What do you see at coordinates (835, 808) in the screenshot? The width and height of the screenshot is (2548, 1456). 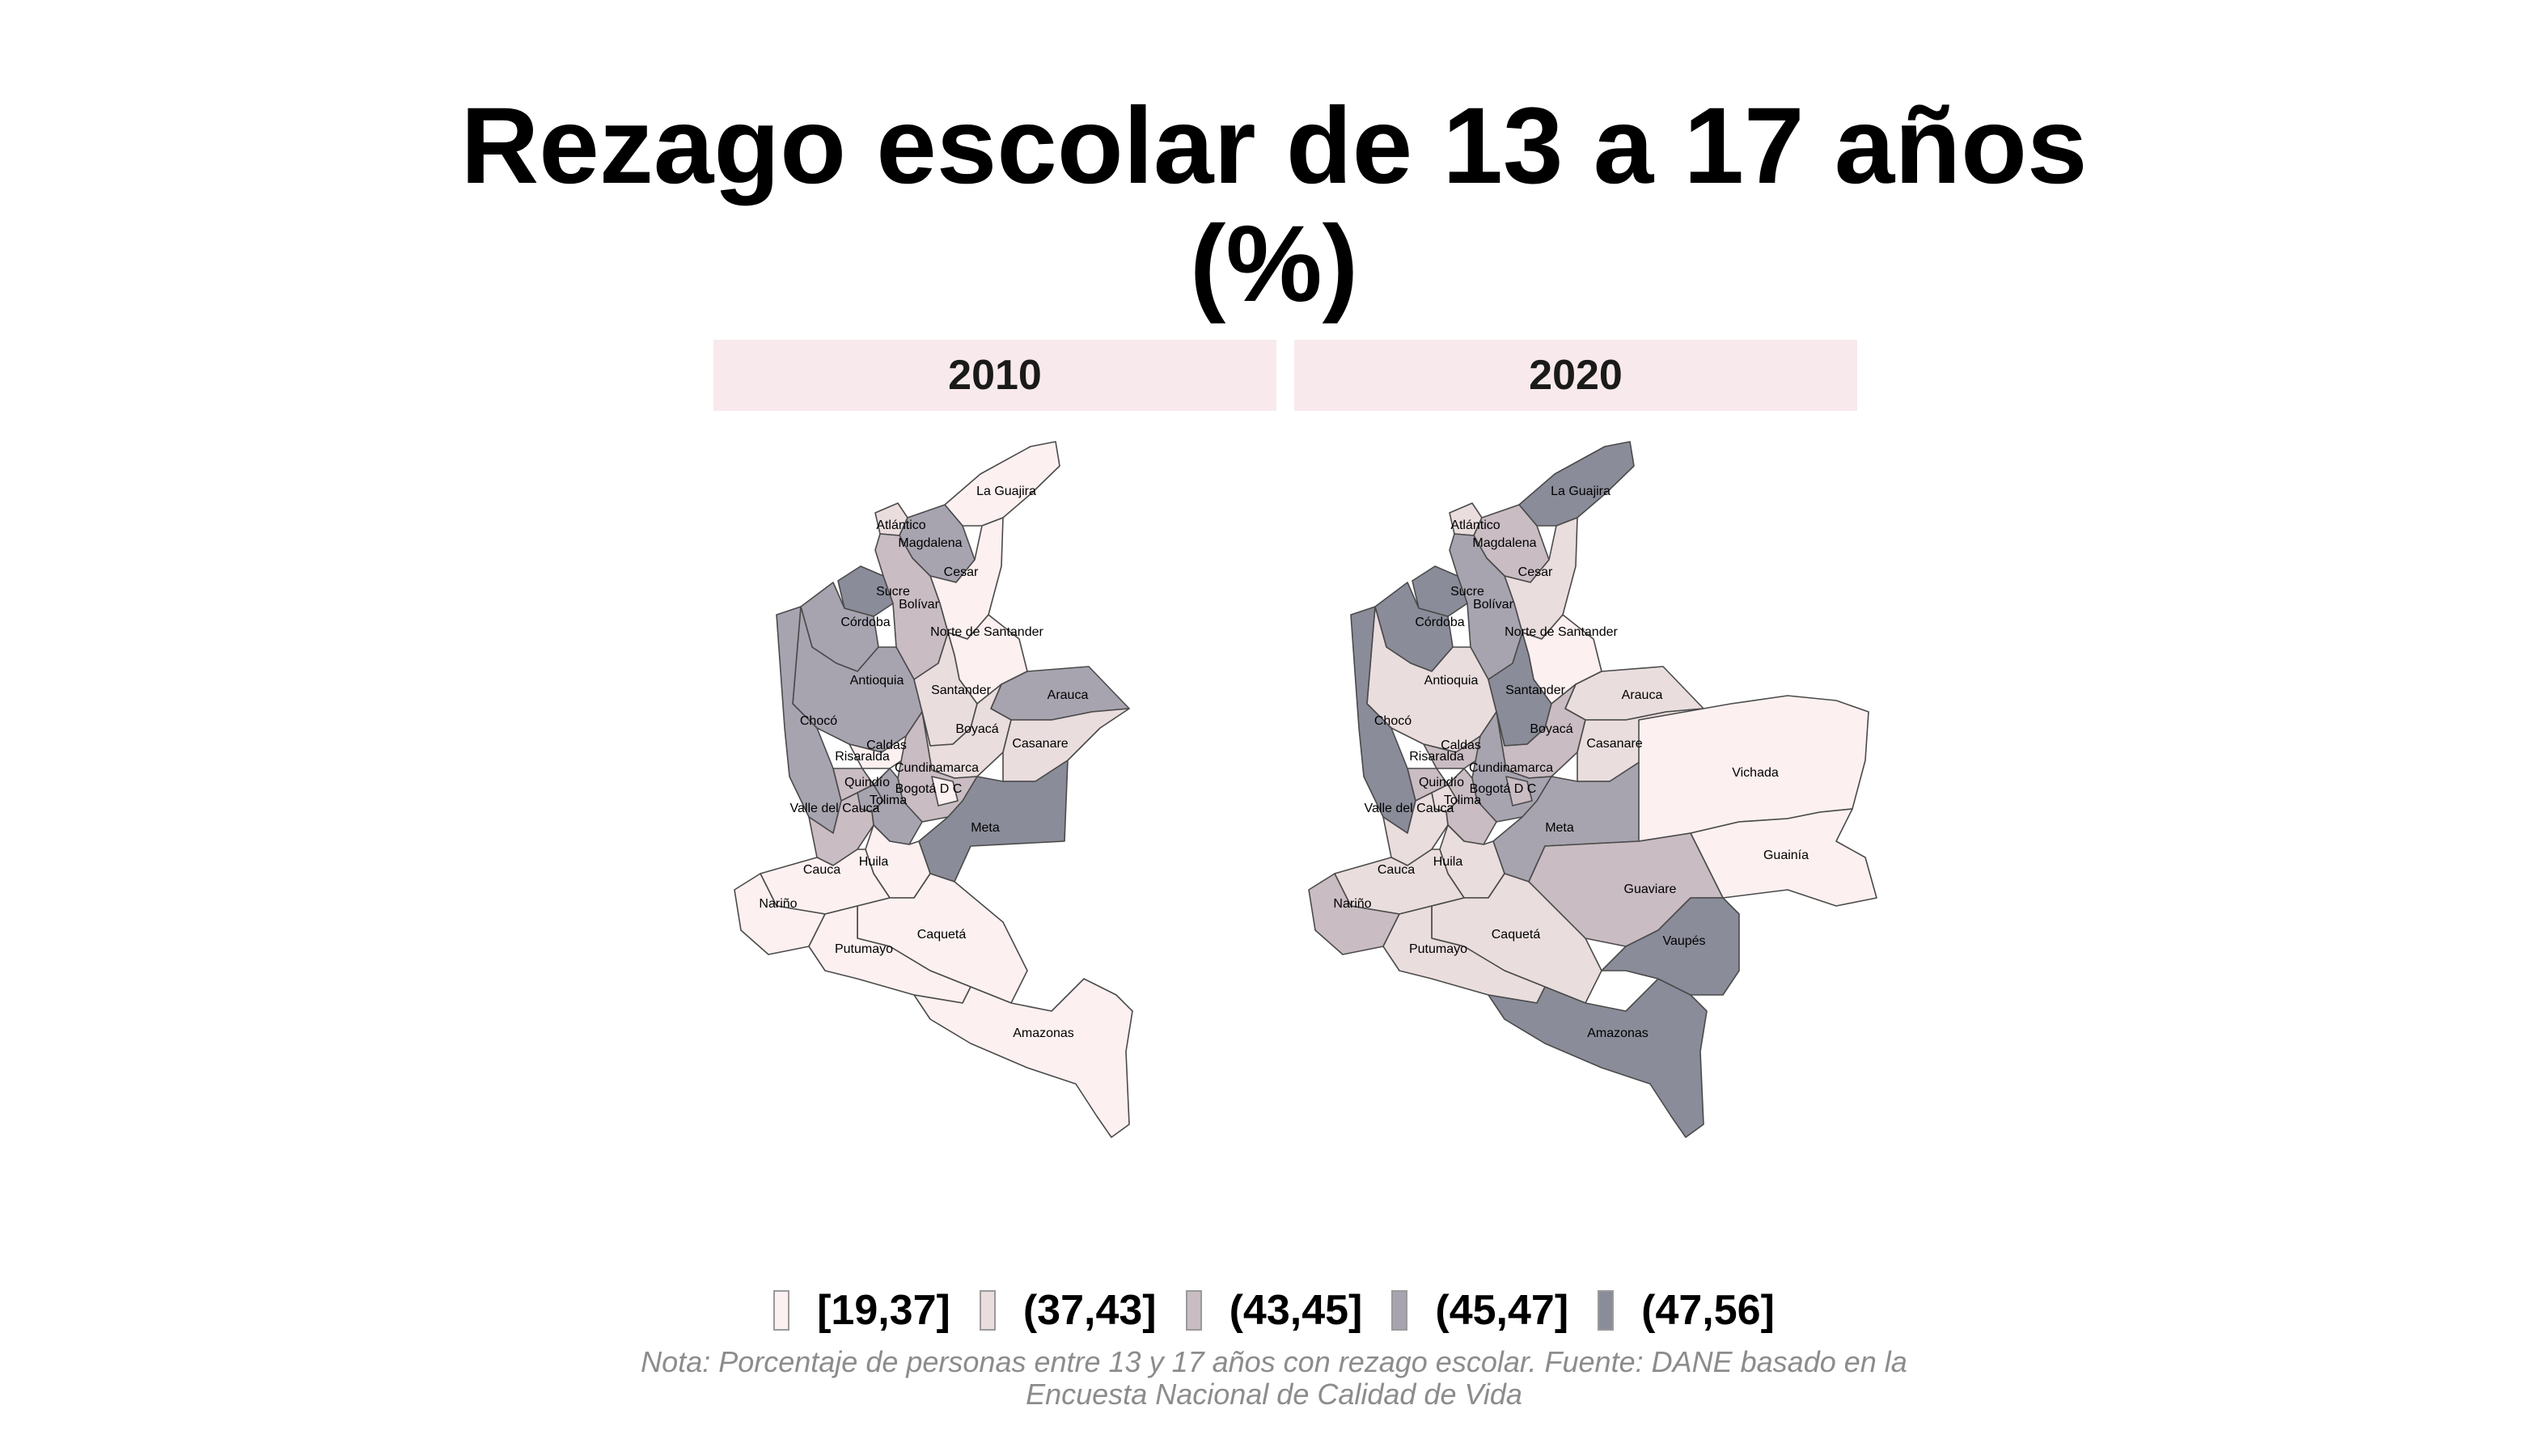 I see `region-label-valle-del-cauca-2010: Valle del Cauca` at bounding box center [835, 808].